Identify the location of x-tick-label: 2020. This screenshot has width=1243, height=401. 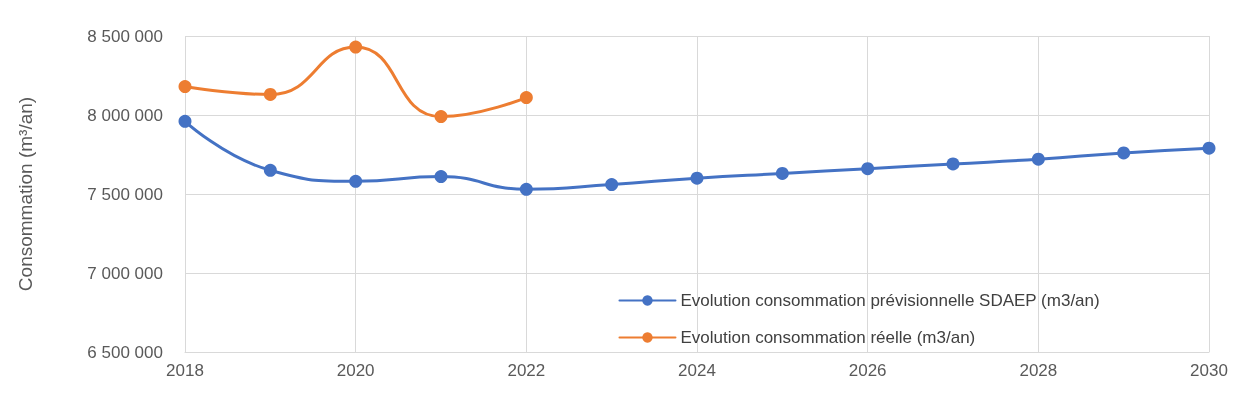
(355, 370).